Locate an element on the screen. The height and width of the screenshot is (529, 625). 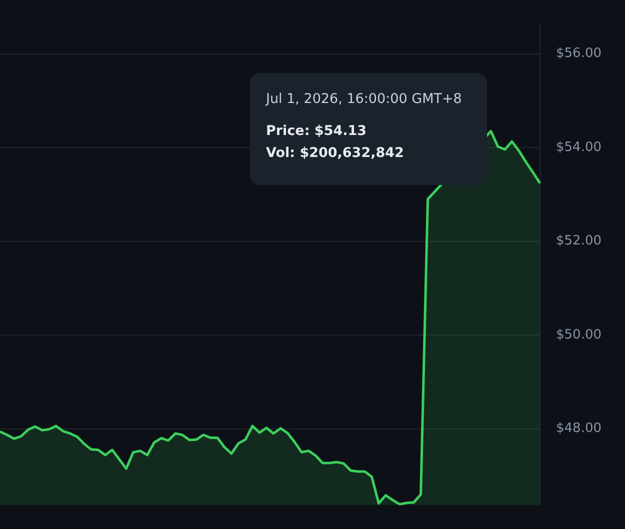
y-tick-label: $54.00 is located at coordinates (579, 147).